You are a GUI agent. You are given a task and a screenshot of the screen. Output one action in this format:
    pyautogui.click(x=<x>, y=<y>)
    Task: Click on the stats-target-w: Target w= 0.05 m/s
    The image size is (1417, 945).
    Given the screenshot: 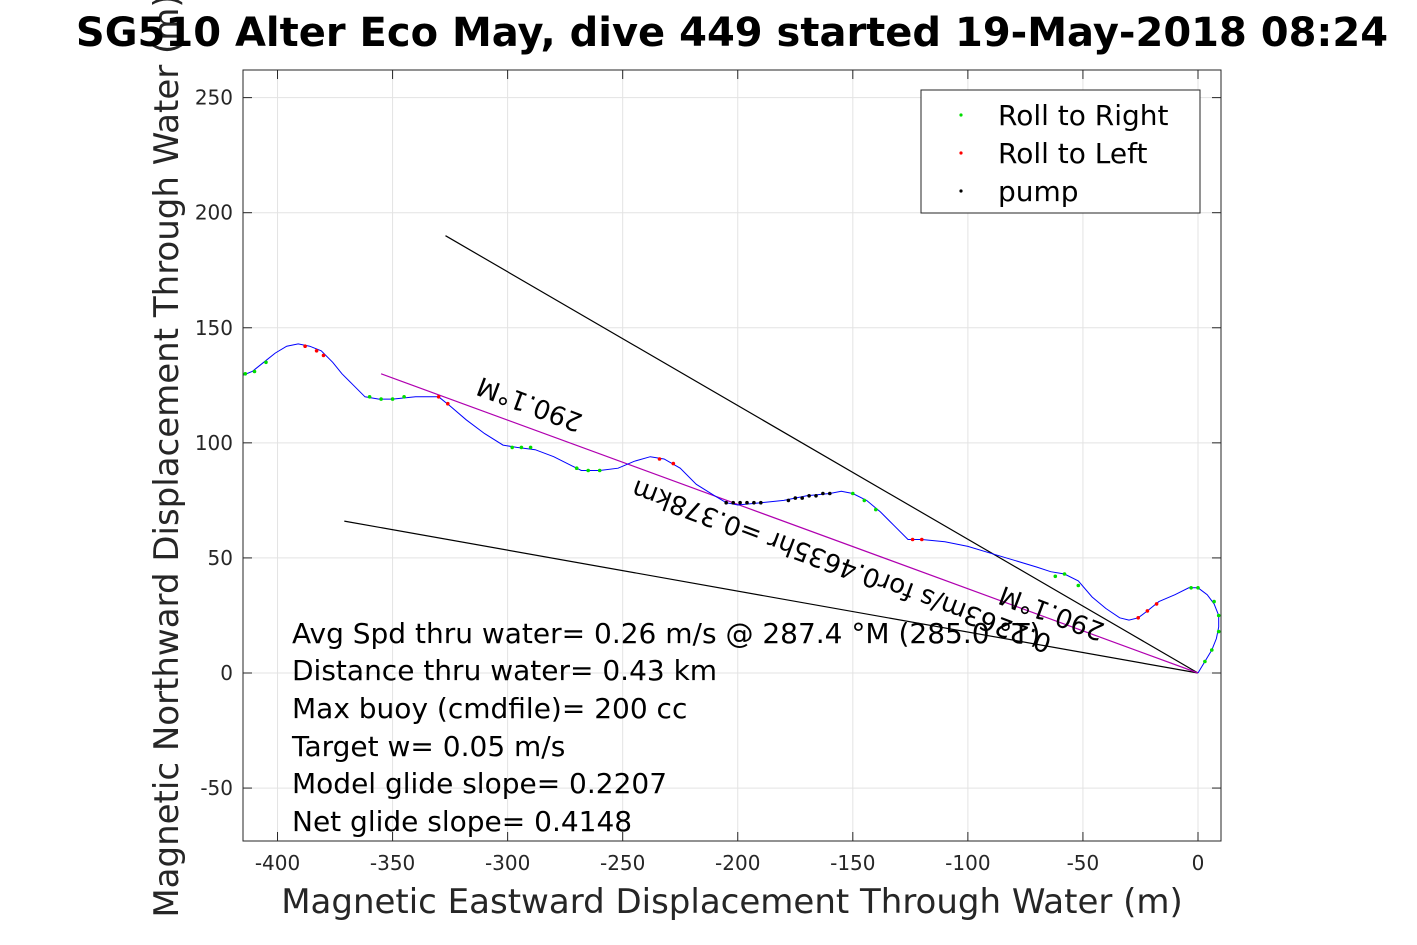 What is the action you would take?
    pyautogui.click(x=428, y=746)
    